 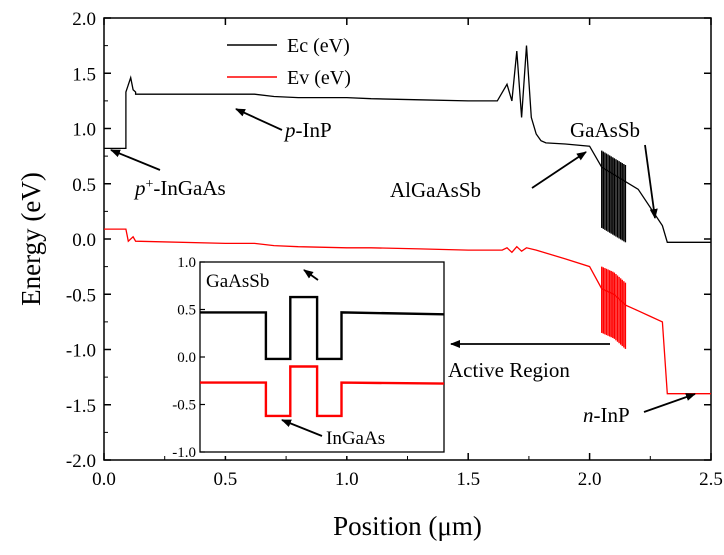 I want to click on y-tick-label: -2.0, so click(x=81, y=461).